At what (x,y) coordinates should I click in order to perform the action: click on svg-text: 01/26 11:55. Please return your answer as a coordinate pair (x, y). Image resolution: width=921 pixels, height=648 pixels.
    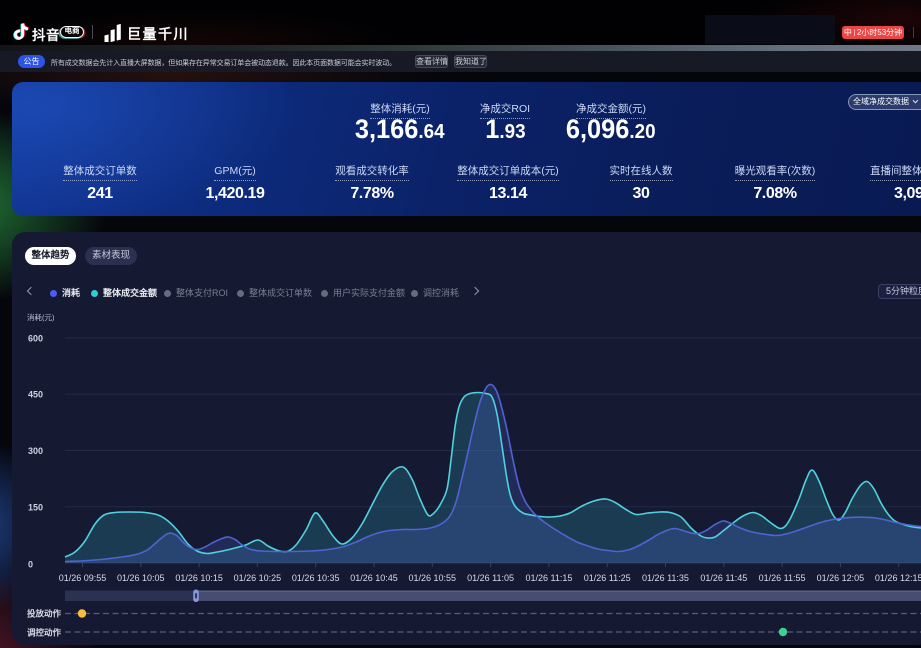
    Looking at the image, I should click on (782, 578).